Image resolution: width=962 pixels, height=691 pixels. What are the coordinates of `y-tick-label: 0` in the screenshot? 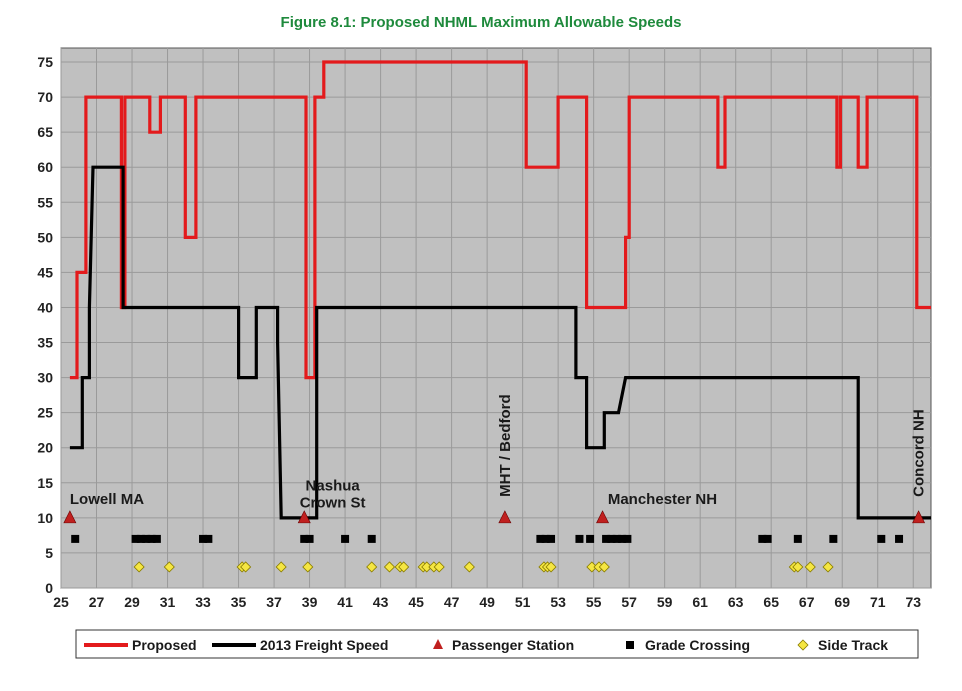 It's located at (49, 588).